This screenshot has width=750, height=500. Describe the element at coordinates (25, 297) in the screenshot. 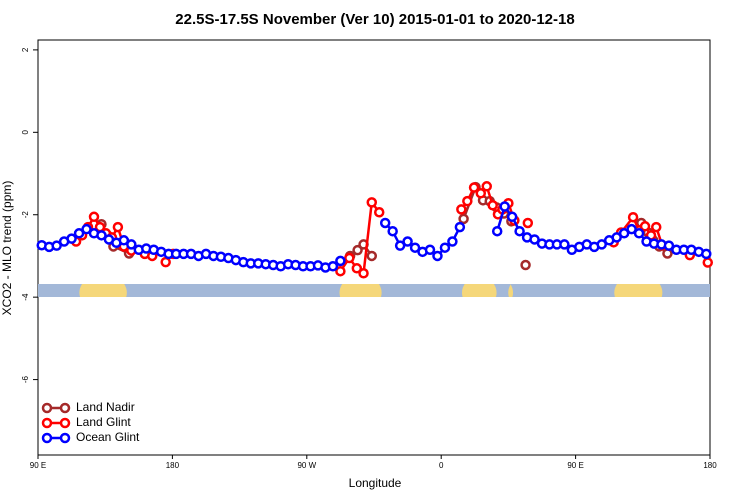

I see `y-tick-label: -4` at that location.